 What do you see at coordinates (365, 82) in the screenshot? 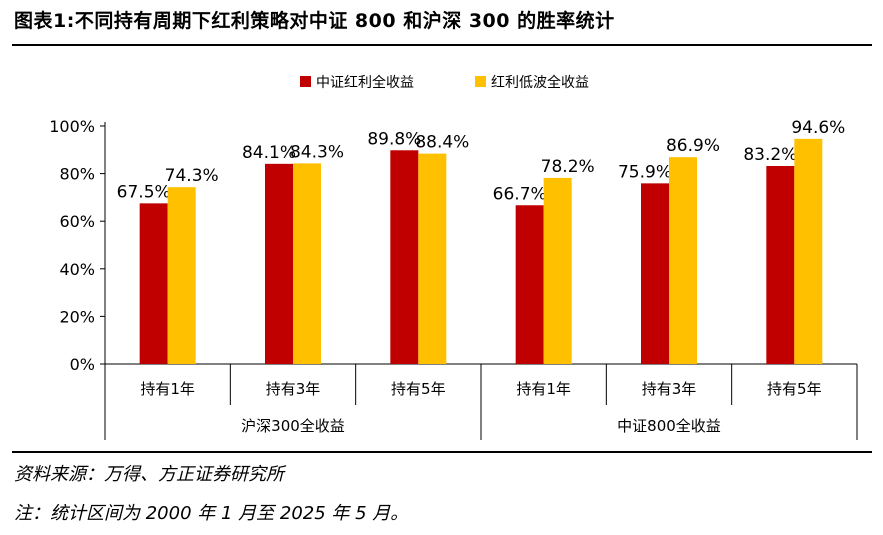
I see `legend-label-1: 中证红利全收益` at bounding box center [365, 82].